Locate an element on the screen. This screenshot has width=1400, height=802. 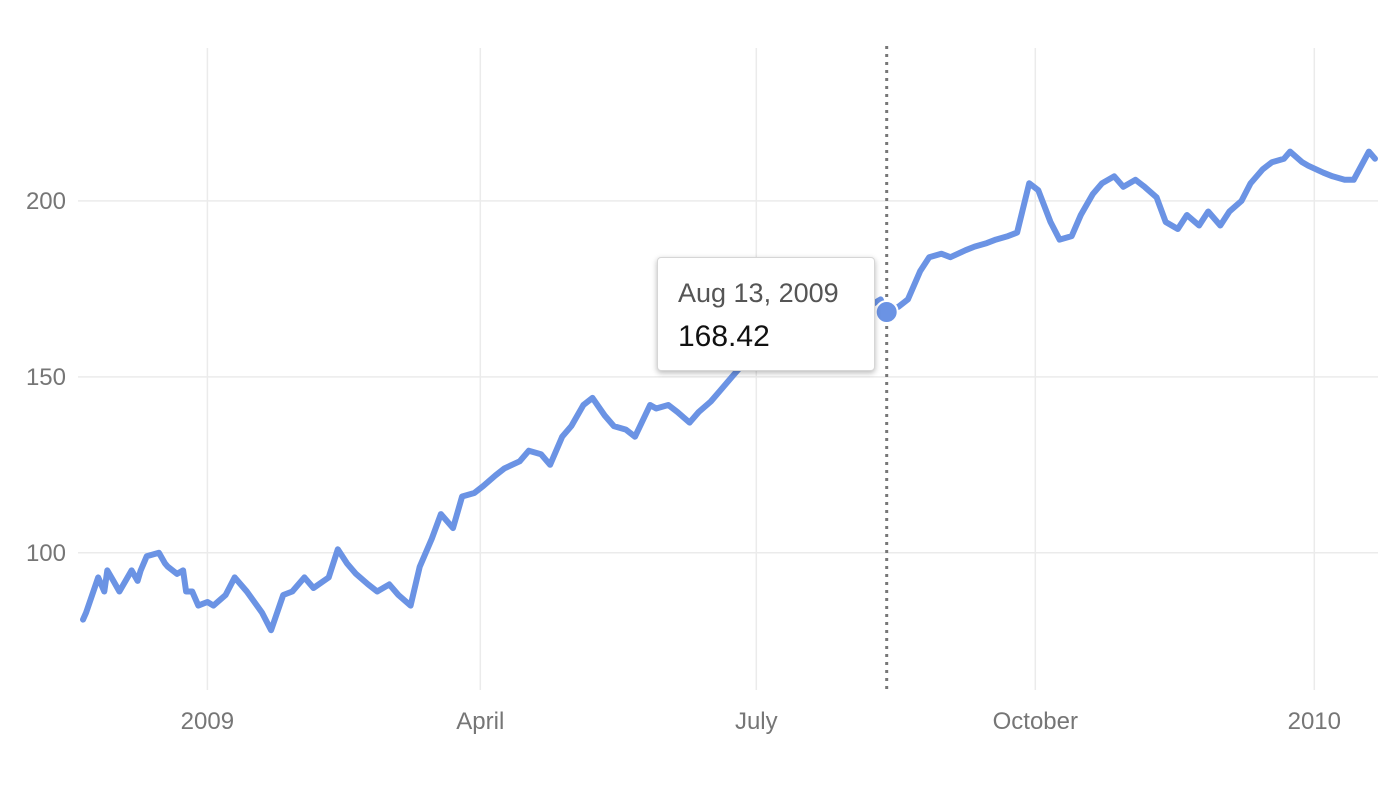
x-tick-label: 2009 is located at coordinates (207, 721).